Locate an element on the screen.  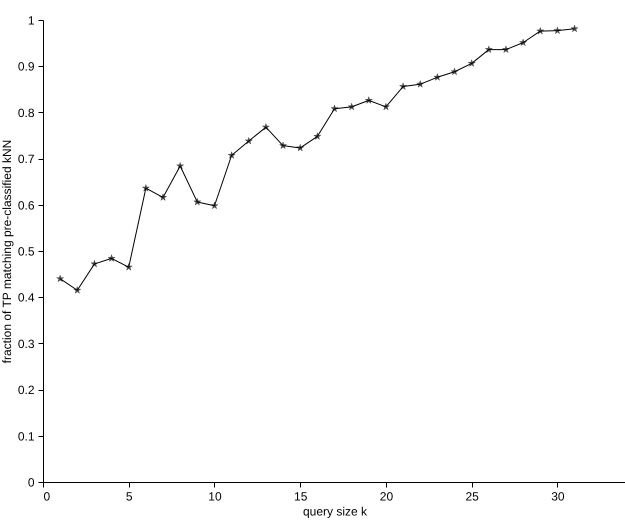
x-tick-label: 0 is located at coordinates (47, 497).